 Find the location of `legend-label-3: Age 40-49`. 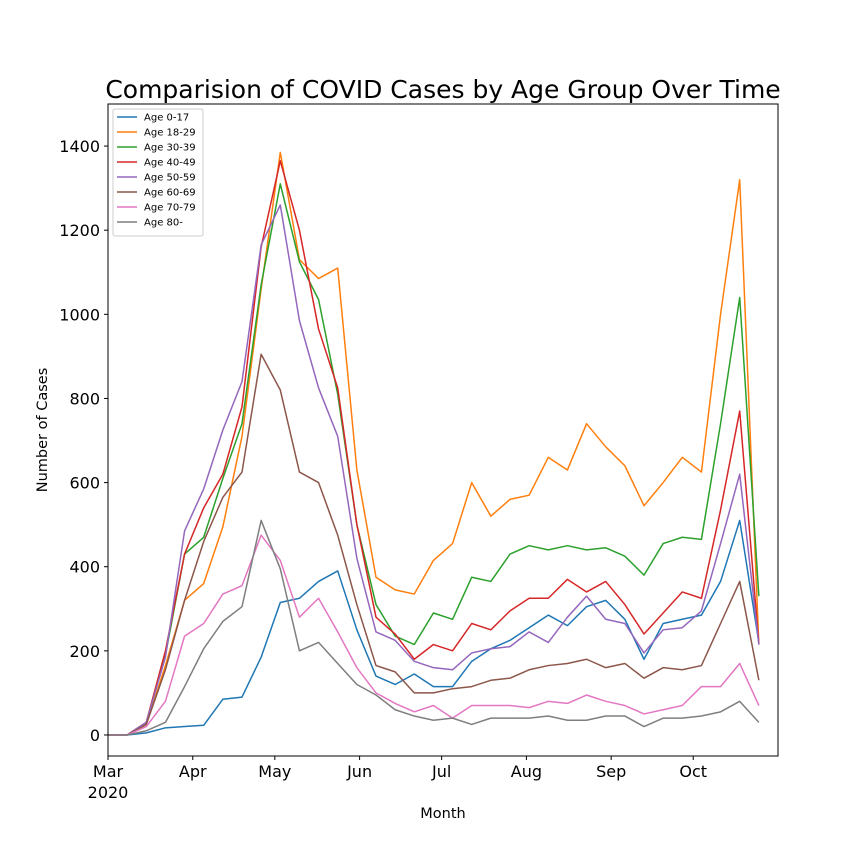

legend-label-3: Age 40-49 is located at coordinates (170, 163).